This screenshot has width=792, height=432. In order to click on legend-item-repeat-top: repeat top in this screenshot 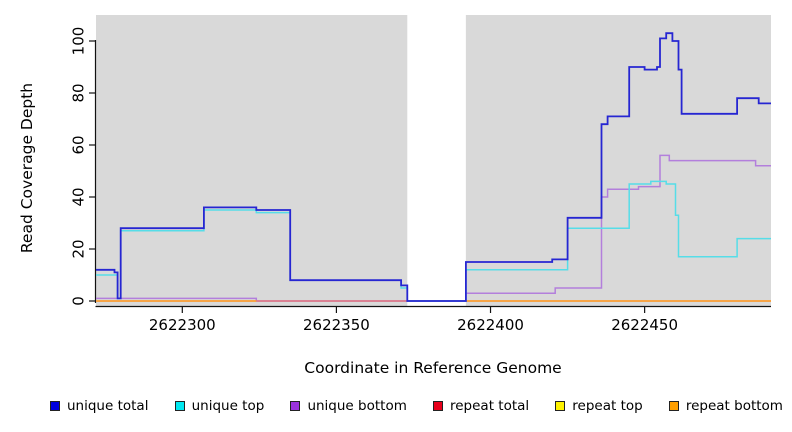, I will do `click(599, 406)`.